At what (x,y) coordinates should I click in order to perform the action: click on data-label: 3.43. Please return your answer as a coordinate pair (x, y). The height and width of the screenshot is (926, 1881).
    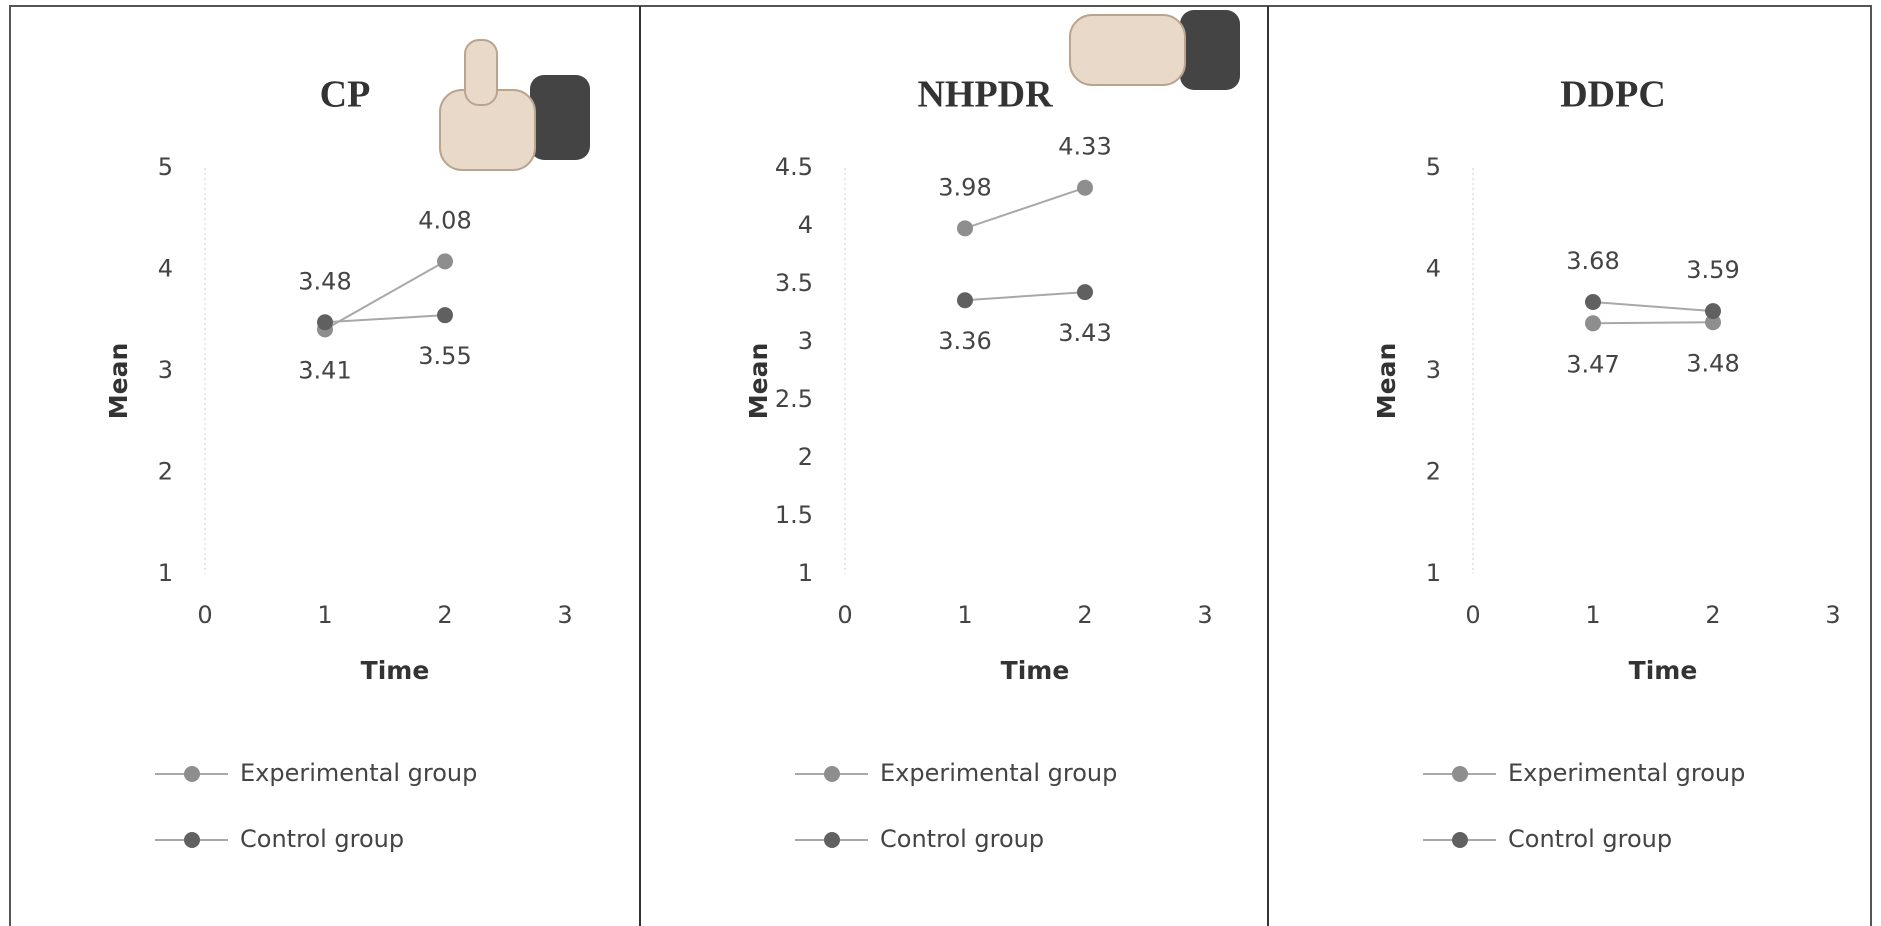
    Looking at the image, I should click on (1084, 333).